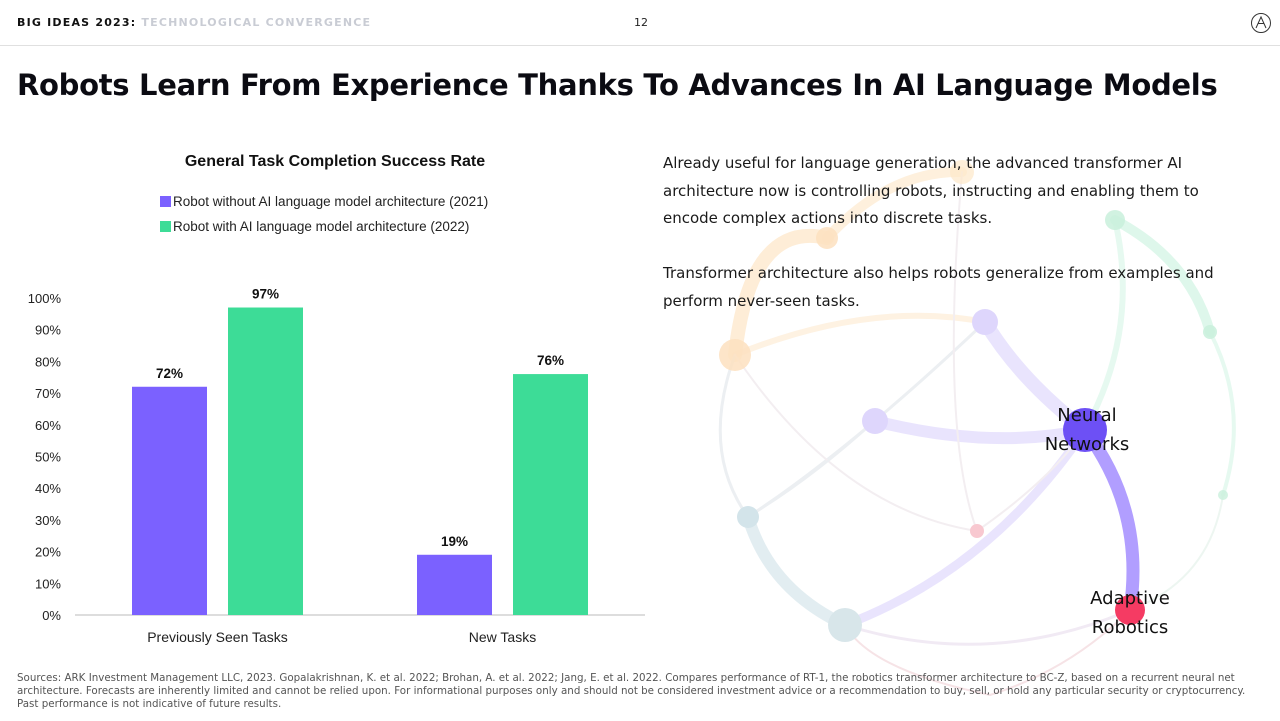 The width and height of the screenshot is (1280, 721). Describe the element at coordinates (1087, 430) in the screenshot. I see `network-label-neural-networks: Neural Networks` at that location.